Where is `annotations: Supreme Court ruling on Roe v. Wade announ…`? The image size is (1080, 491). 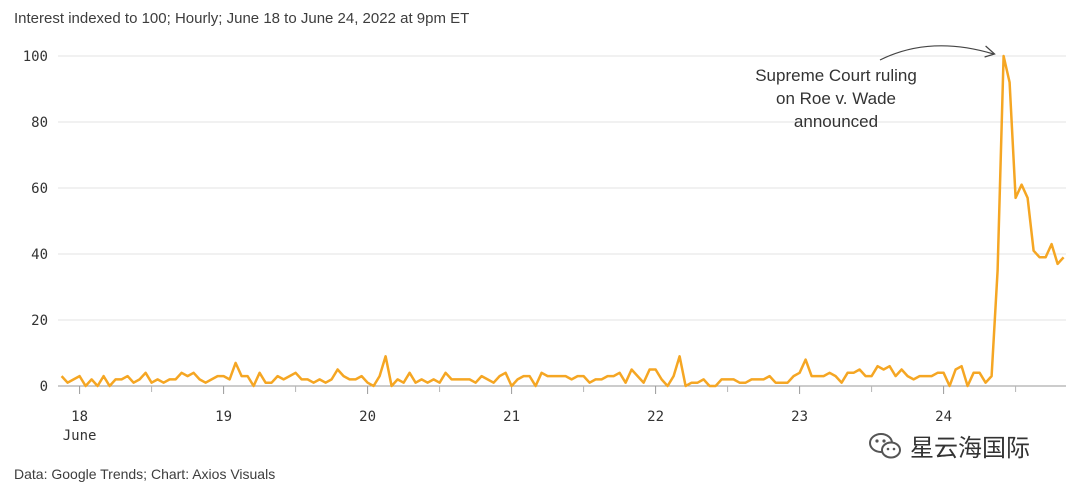
annotations: Supreme Court ruling on Roe v. Wade announ… is located at coordinates (875, 88).